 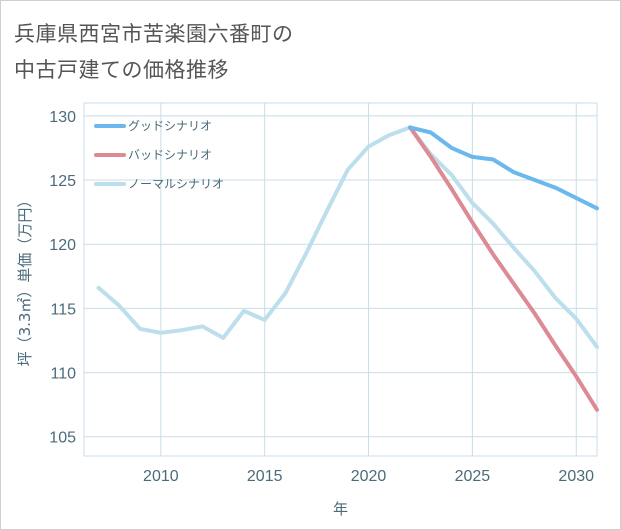 I want to click on x-tick-label: 2020, so click(x=369, y=476).